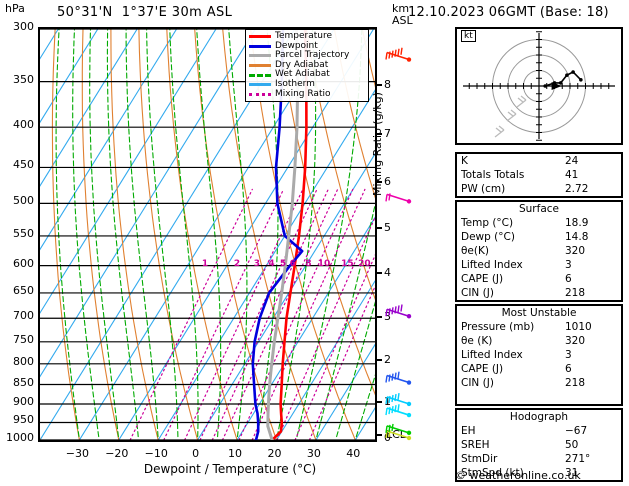 The height and width of the screenshot is (486, 629). Describe the element at coordinates (577, 223) in the screenshot. I see `surface-value: 18.9` at that location.